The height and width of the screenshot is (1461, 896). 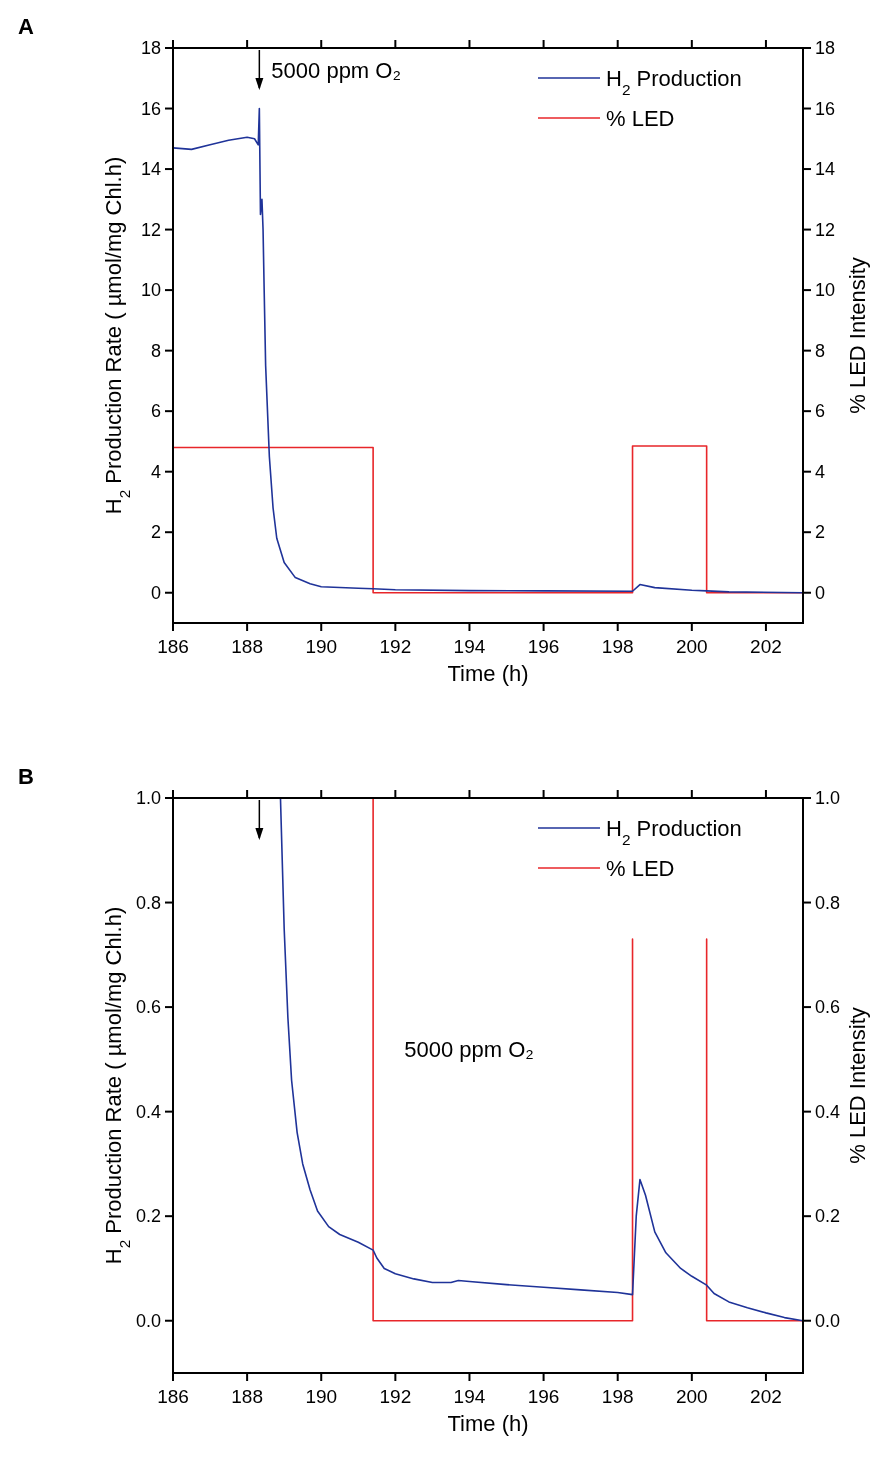 What do you see at coordinates (148, 798) in the screenshot?
I see `y-tick-label: 1.0` at bounding box center [148, 798].